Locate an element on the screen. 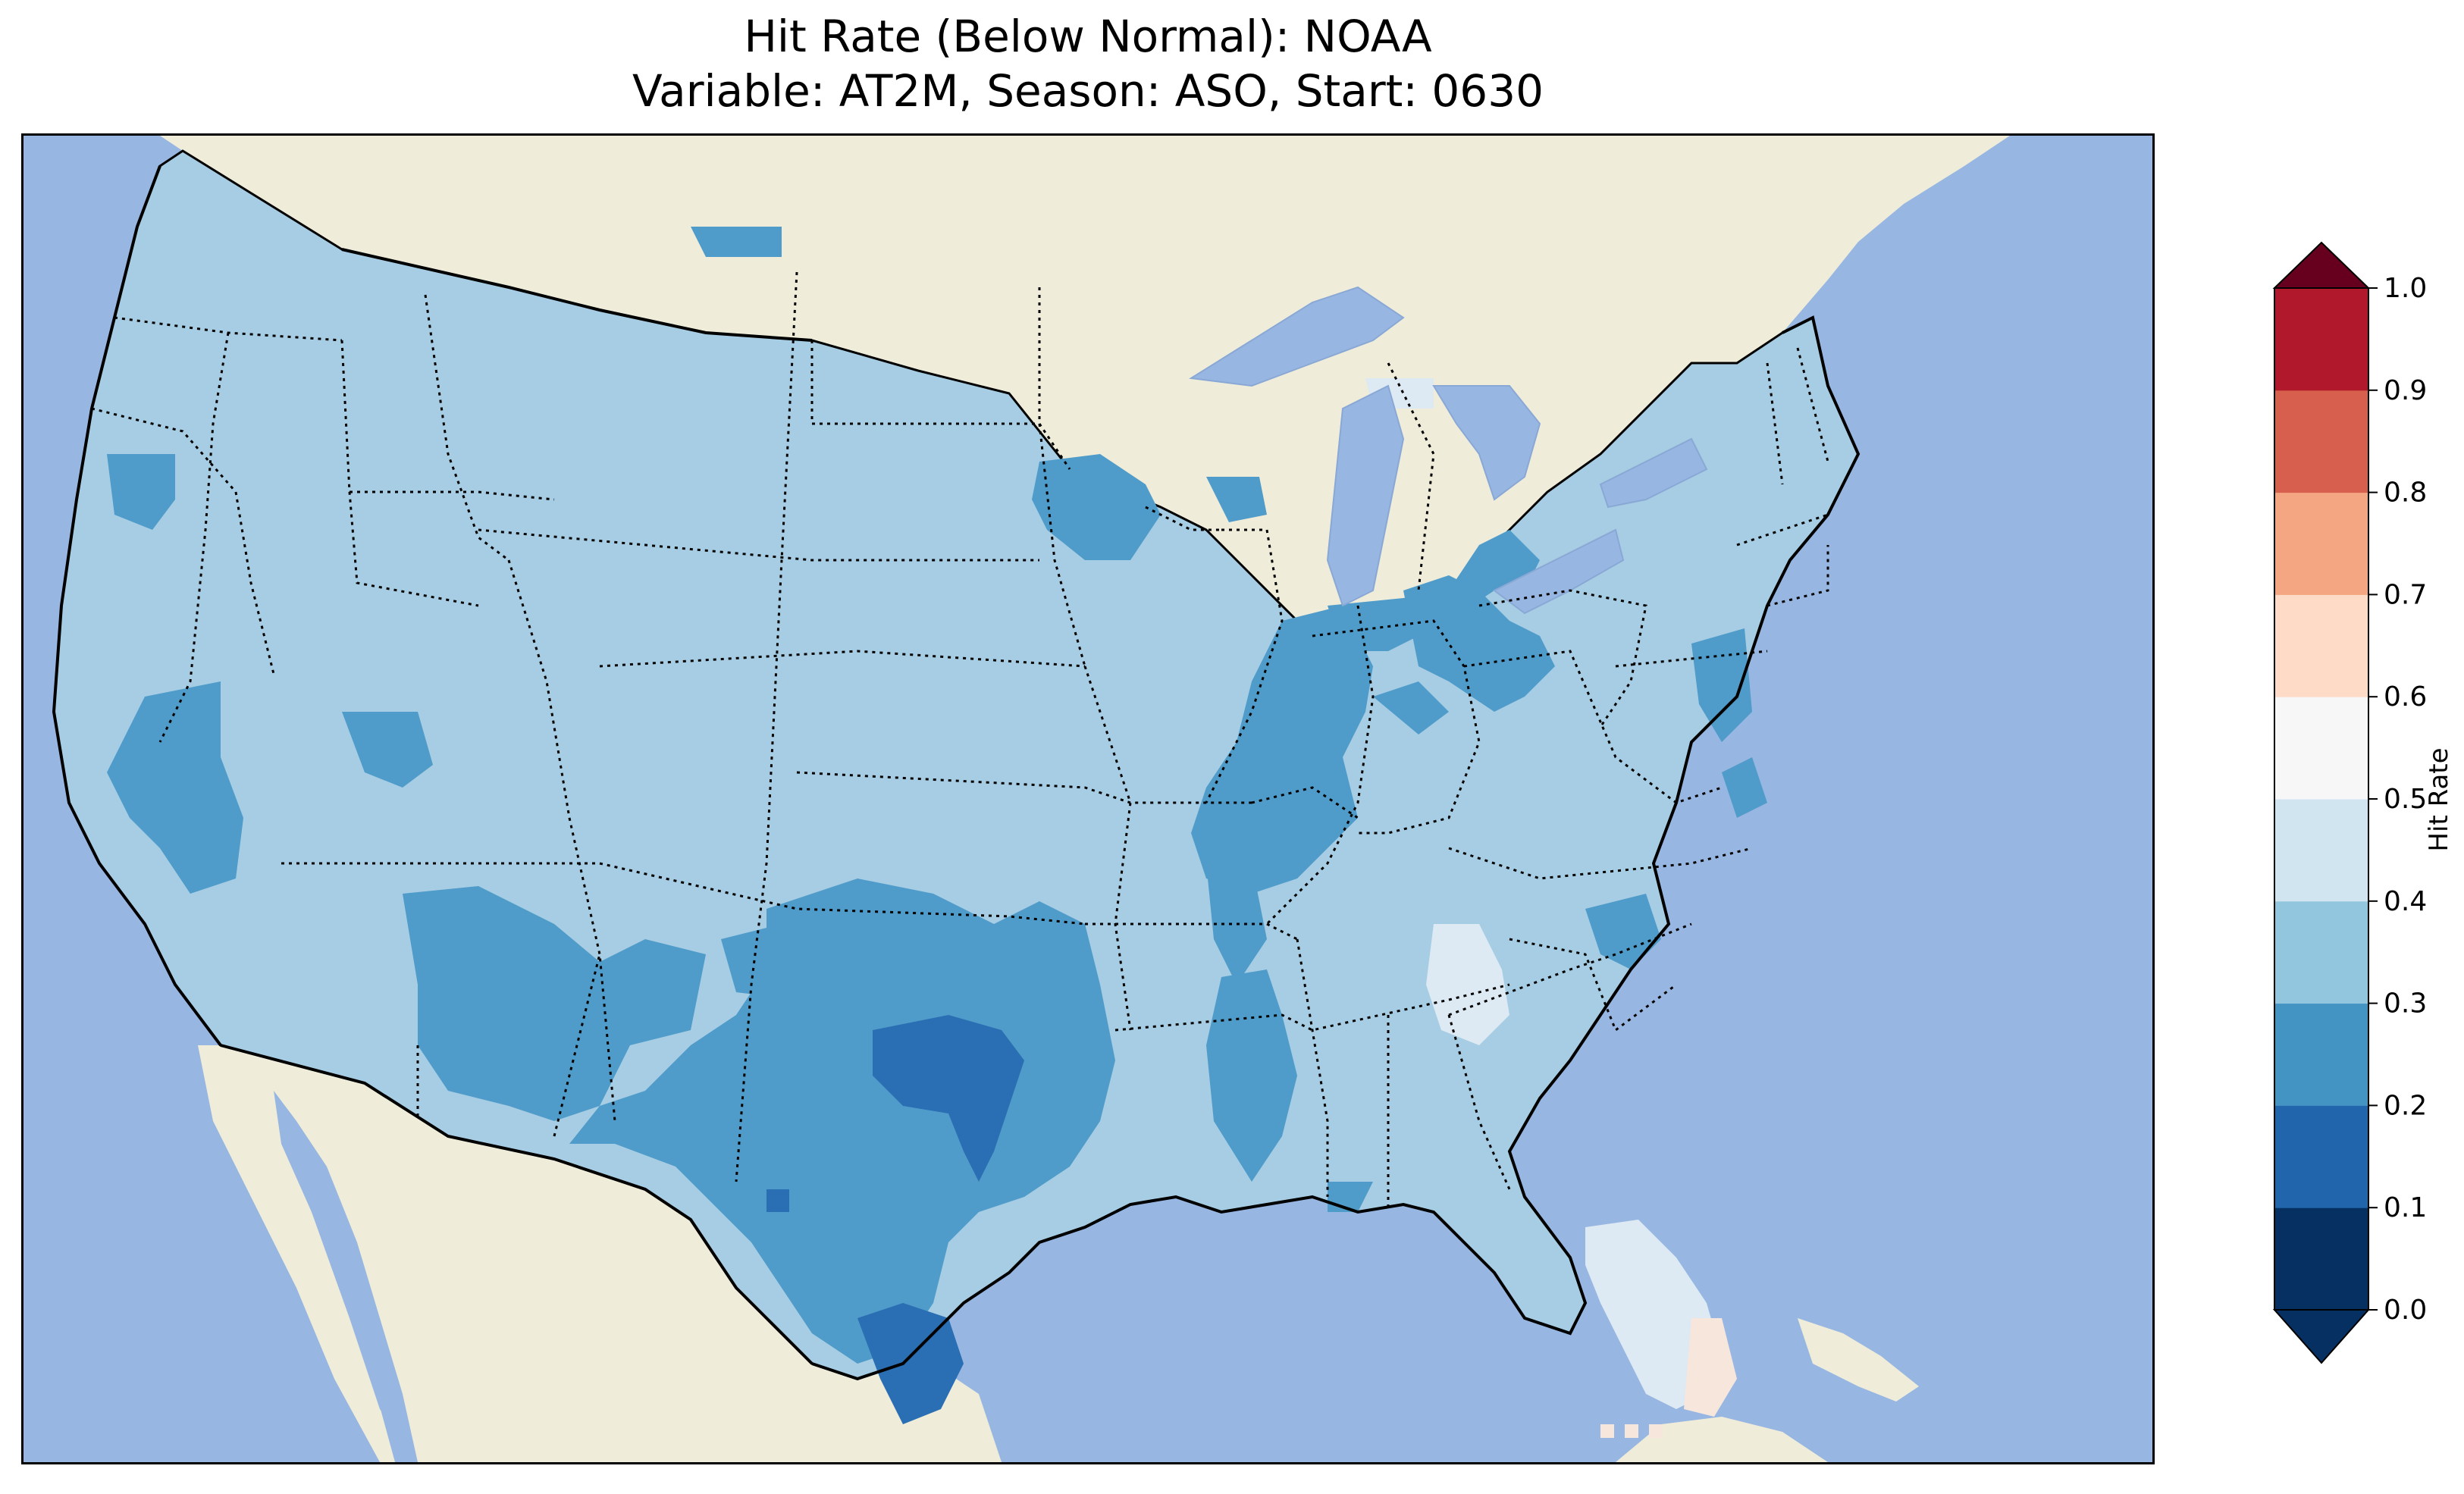 The image size is (2464, 1494). colorbar-over-triangle is located at coordinates (2321, 265).